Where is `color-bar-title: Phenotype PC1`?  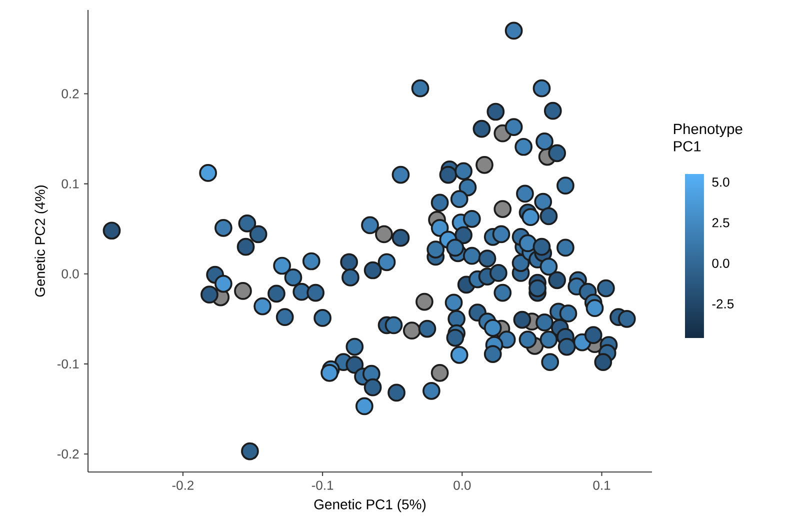
color-bar-title: Phenotype PC1 is located at coordinates (708, 137).